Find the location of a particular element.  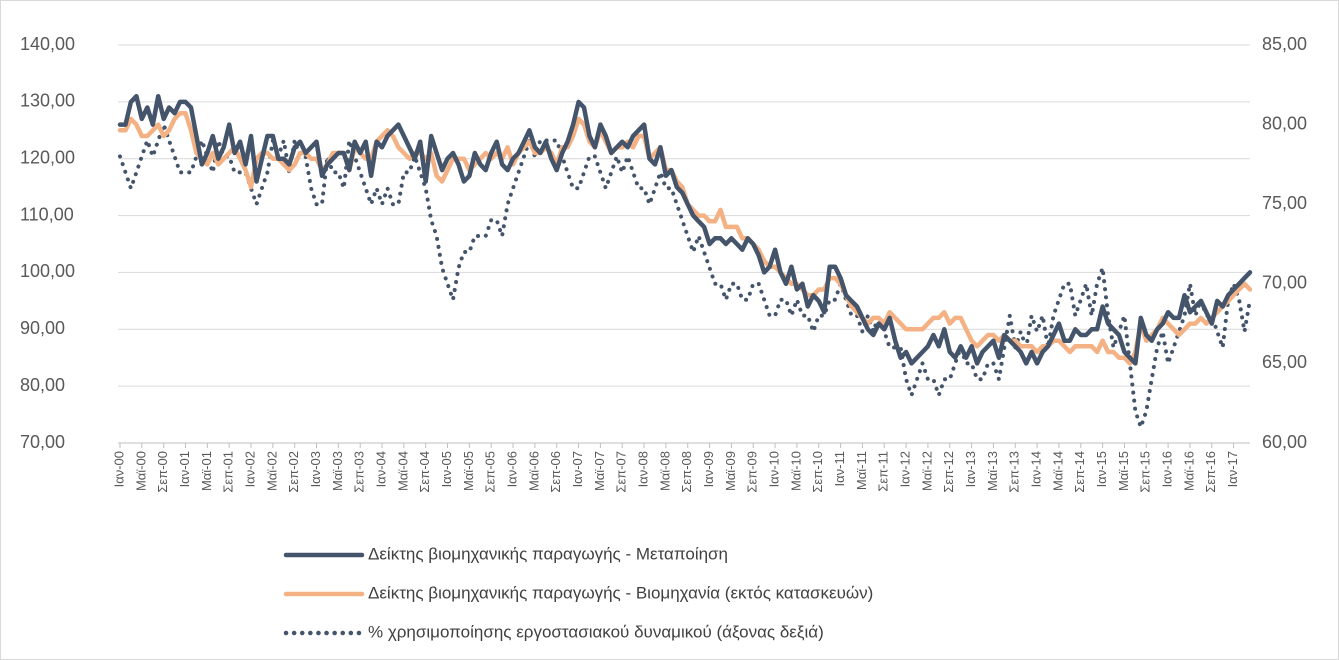

x-tick-label: Ιαν-07 is located at coordinates (577, 469).